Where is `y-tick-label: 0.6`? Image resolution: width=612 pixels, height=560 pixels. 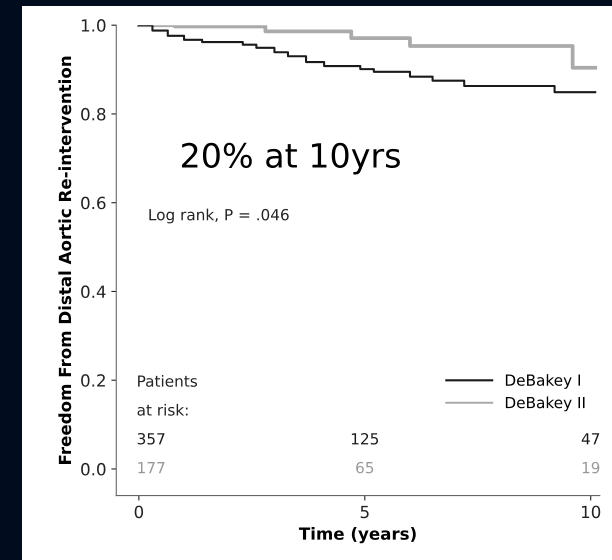 y-tick-label: 0.6 is located at coordinates (93, 203).